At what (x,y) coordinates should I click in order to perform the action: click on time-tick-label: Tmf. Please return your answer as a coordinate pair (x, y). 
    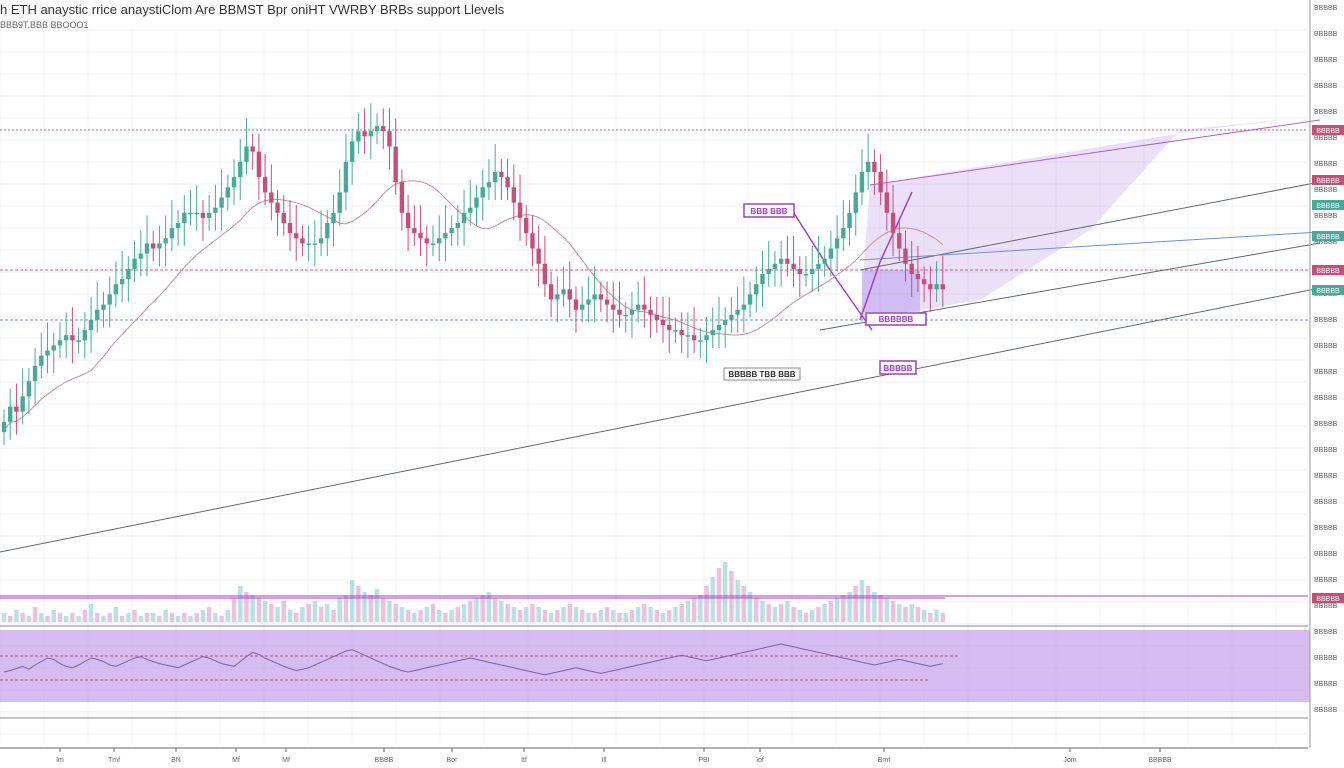
    Looking at the image, I should click on (114, 760).